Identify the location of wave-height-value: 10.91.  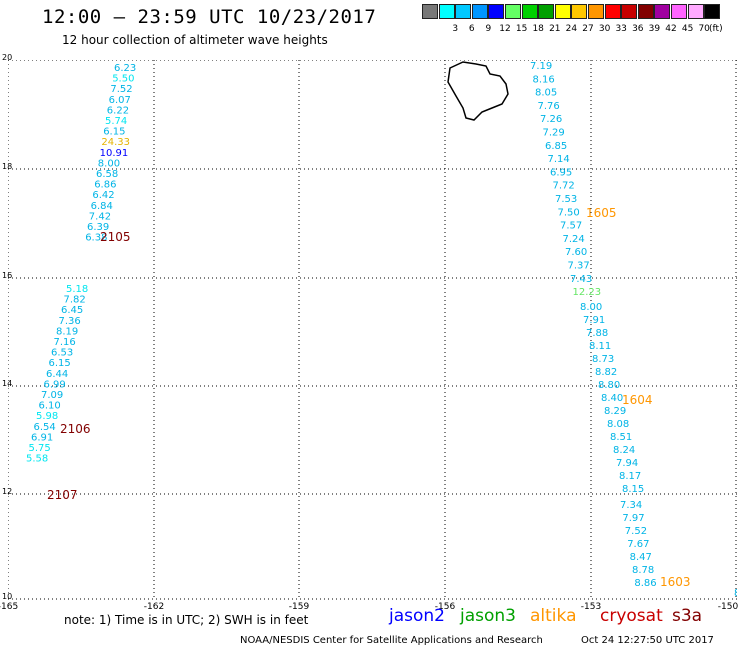
(114, 153).